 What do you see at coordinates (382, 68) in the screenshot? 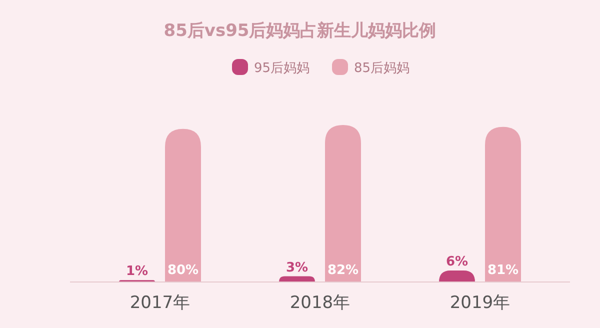
I see `legend-label: 85后妈妈` at bounding box center [382, 68].